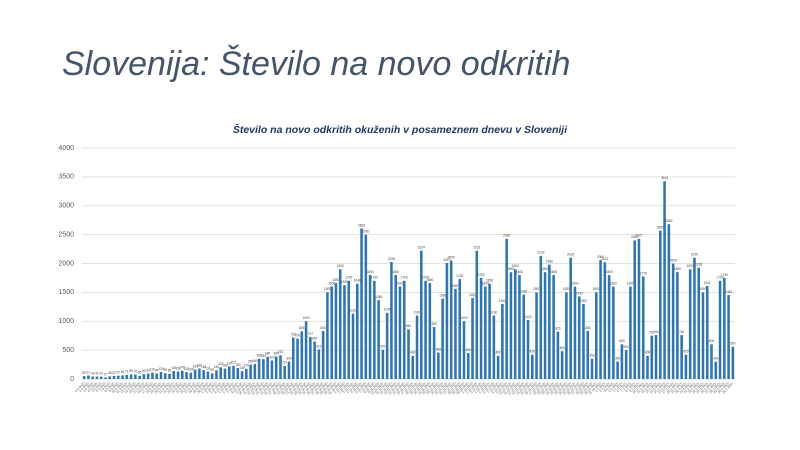  What do you see at coordinates (579, 293) in the screenshot?
I see `data-label: 1430` at bounding box center [579, 293].